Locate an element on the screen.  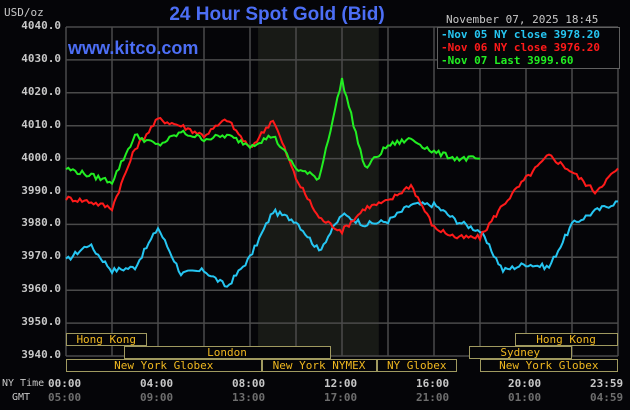
x-tick-ny: 23:59 is located at coordinates (607, 383).